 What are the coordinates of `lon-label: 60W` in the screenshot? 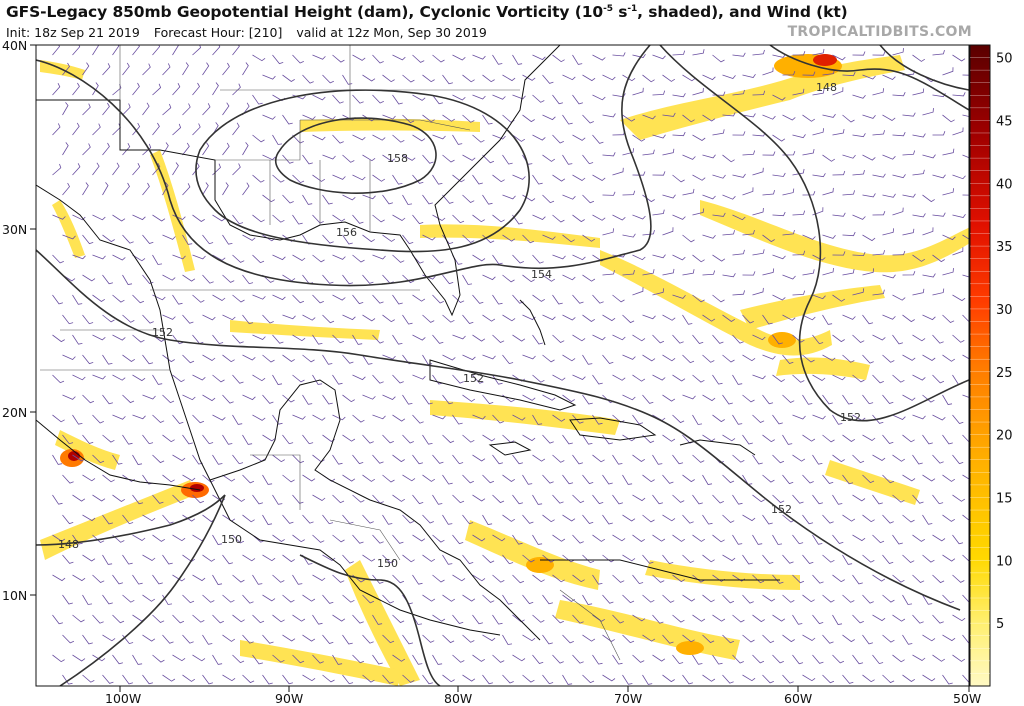 It's located at (798, 698).